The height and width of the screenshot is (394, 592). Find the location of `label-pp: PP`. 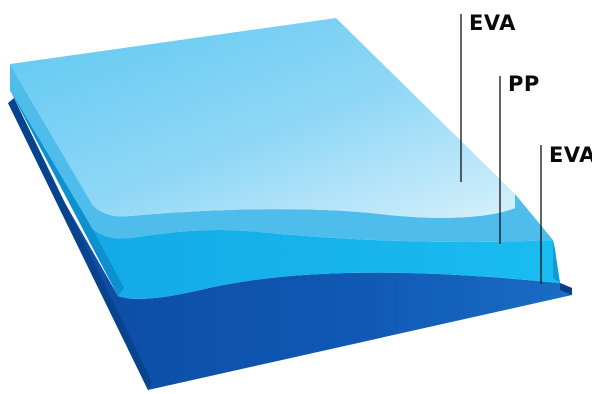

label-pp: PP is located at coordinates (524, 84).